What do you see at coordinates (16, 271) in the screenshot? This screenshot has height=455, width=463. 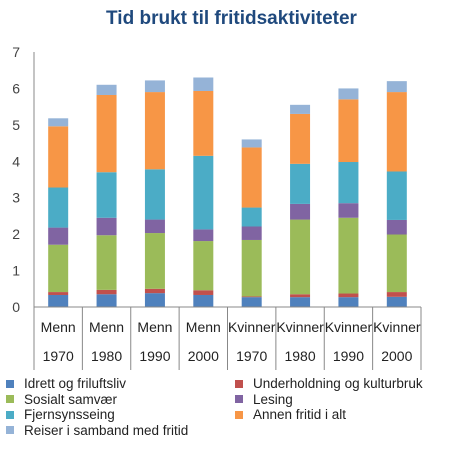 I see `y-tick-label: 1` at bounding box center [16, 271].